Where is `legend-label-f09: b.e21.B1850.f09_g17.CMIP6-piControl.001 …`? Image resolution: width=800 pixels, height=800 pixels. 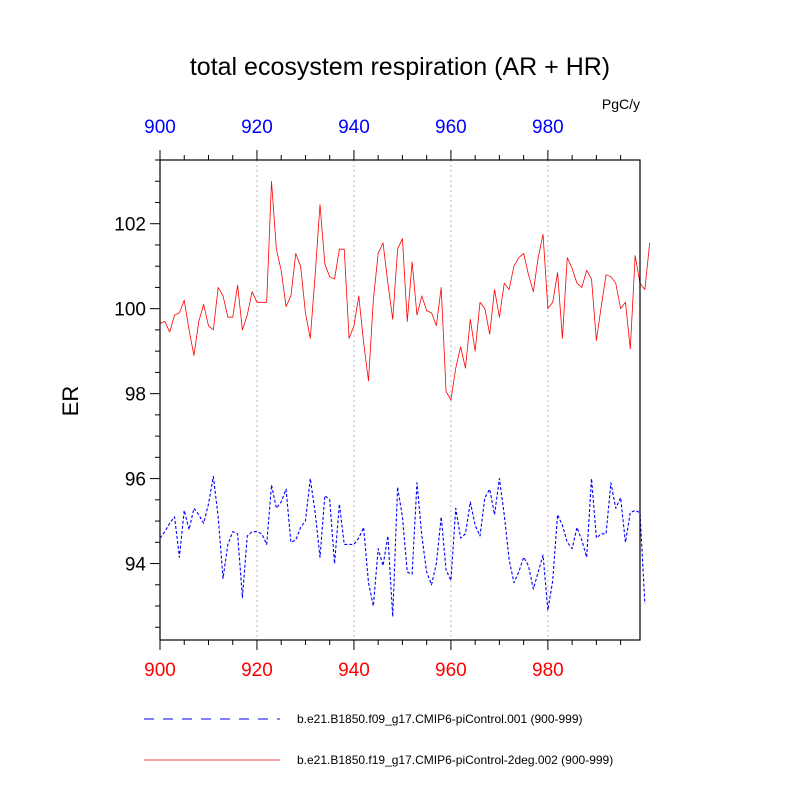
legend-label-f09: b.e21.B1850.f09_g17.CMIP6-piControl.001 … is located at coordinates (440, 719).